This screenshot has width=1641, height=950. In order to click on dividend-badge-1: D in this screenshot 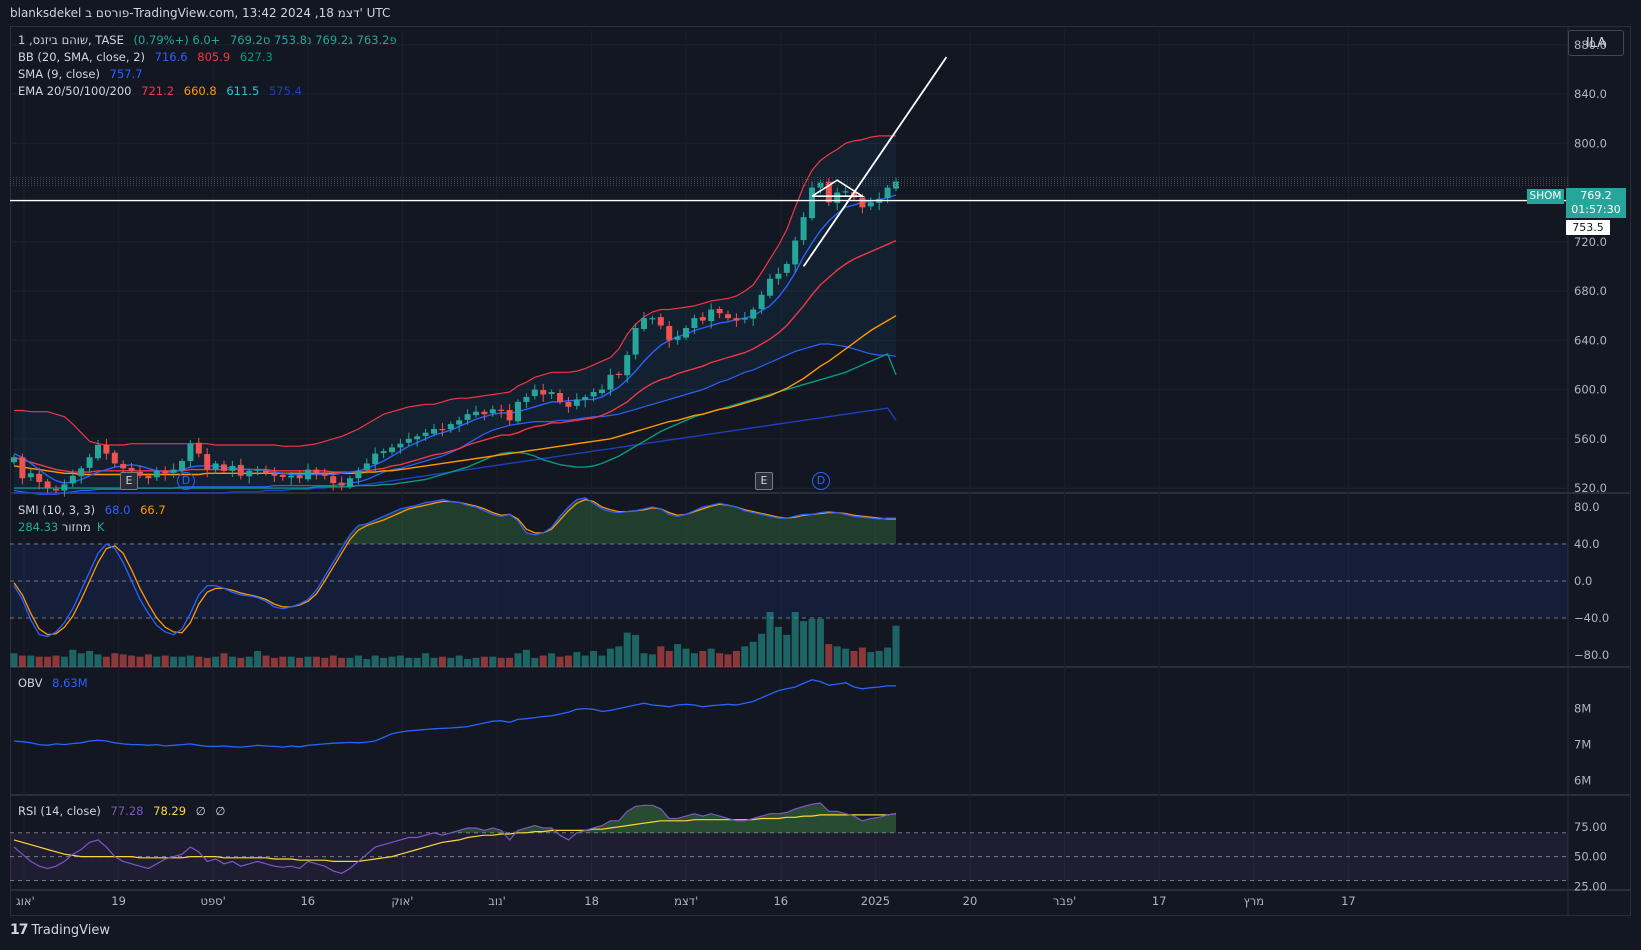, I will do `click(186, 481)`.